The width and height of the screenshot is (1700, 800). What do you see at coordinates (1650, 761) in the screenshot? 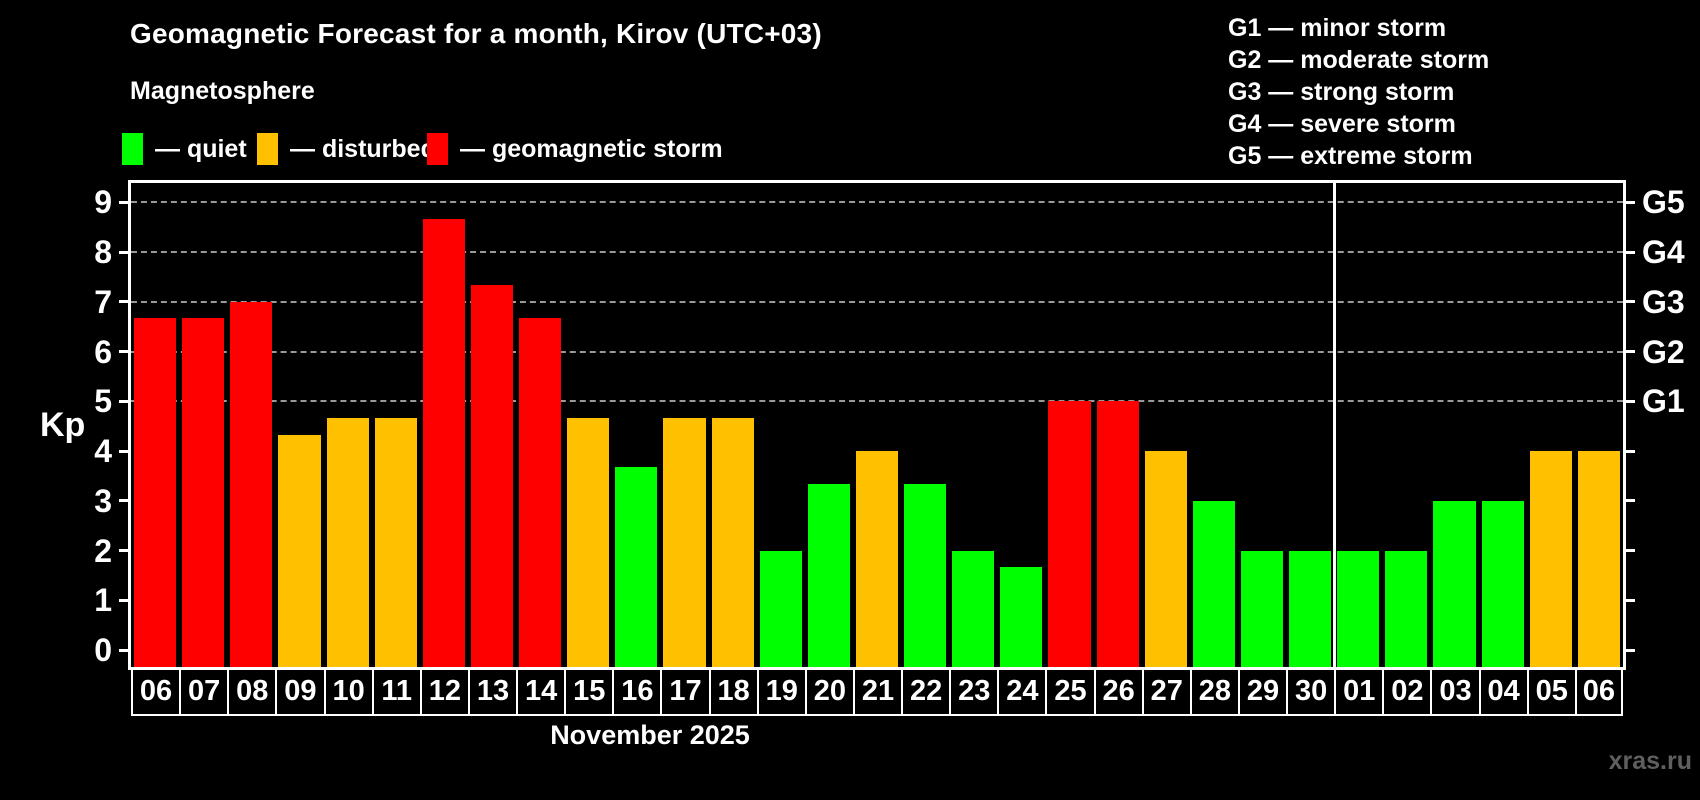
I see `watermark: xras.ru` at bounding box center [1650, 761].